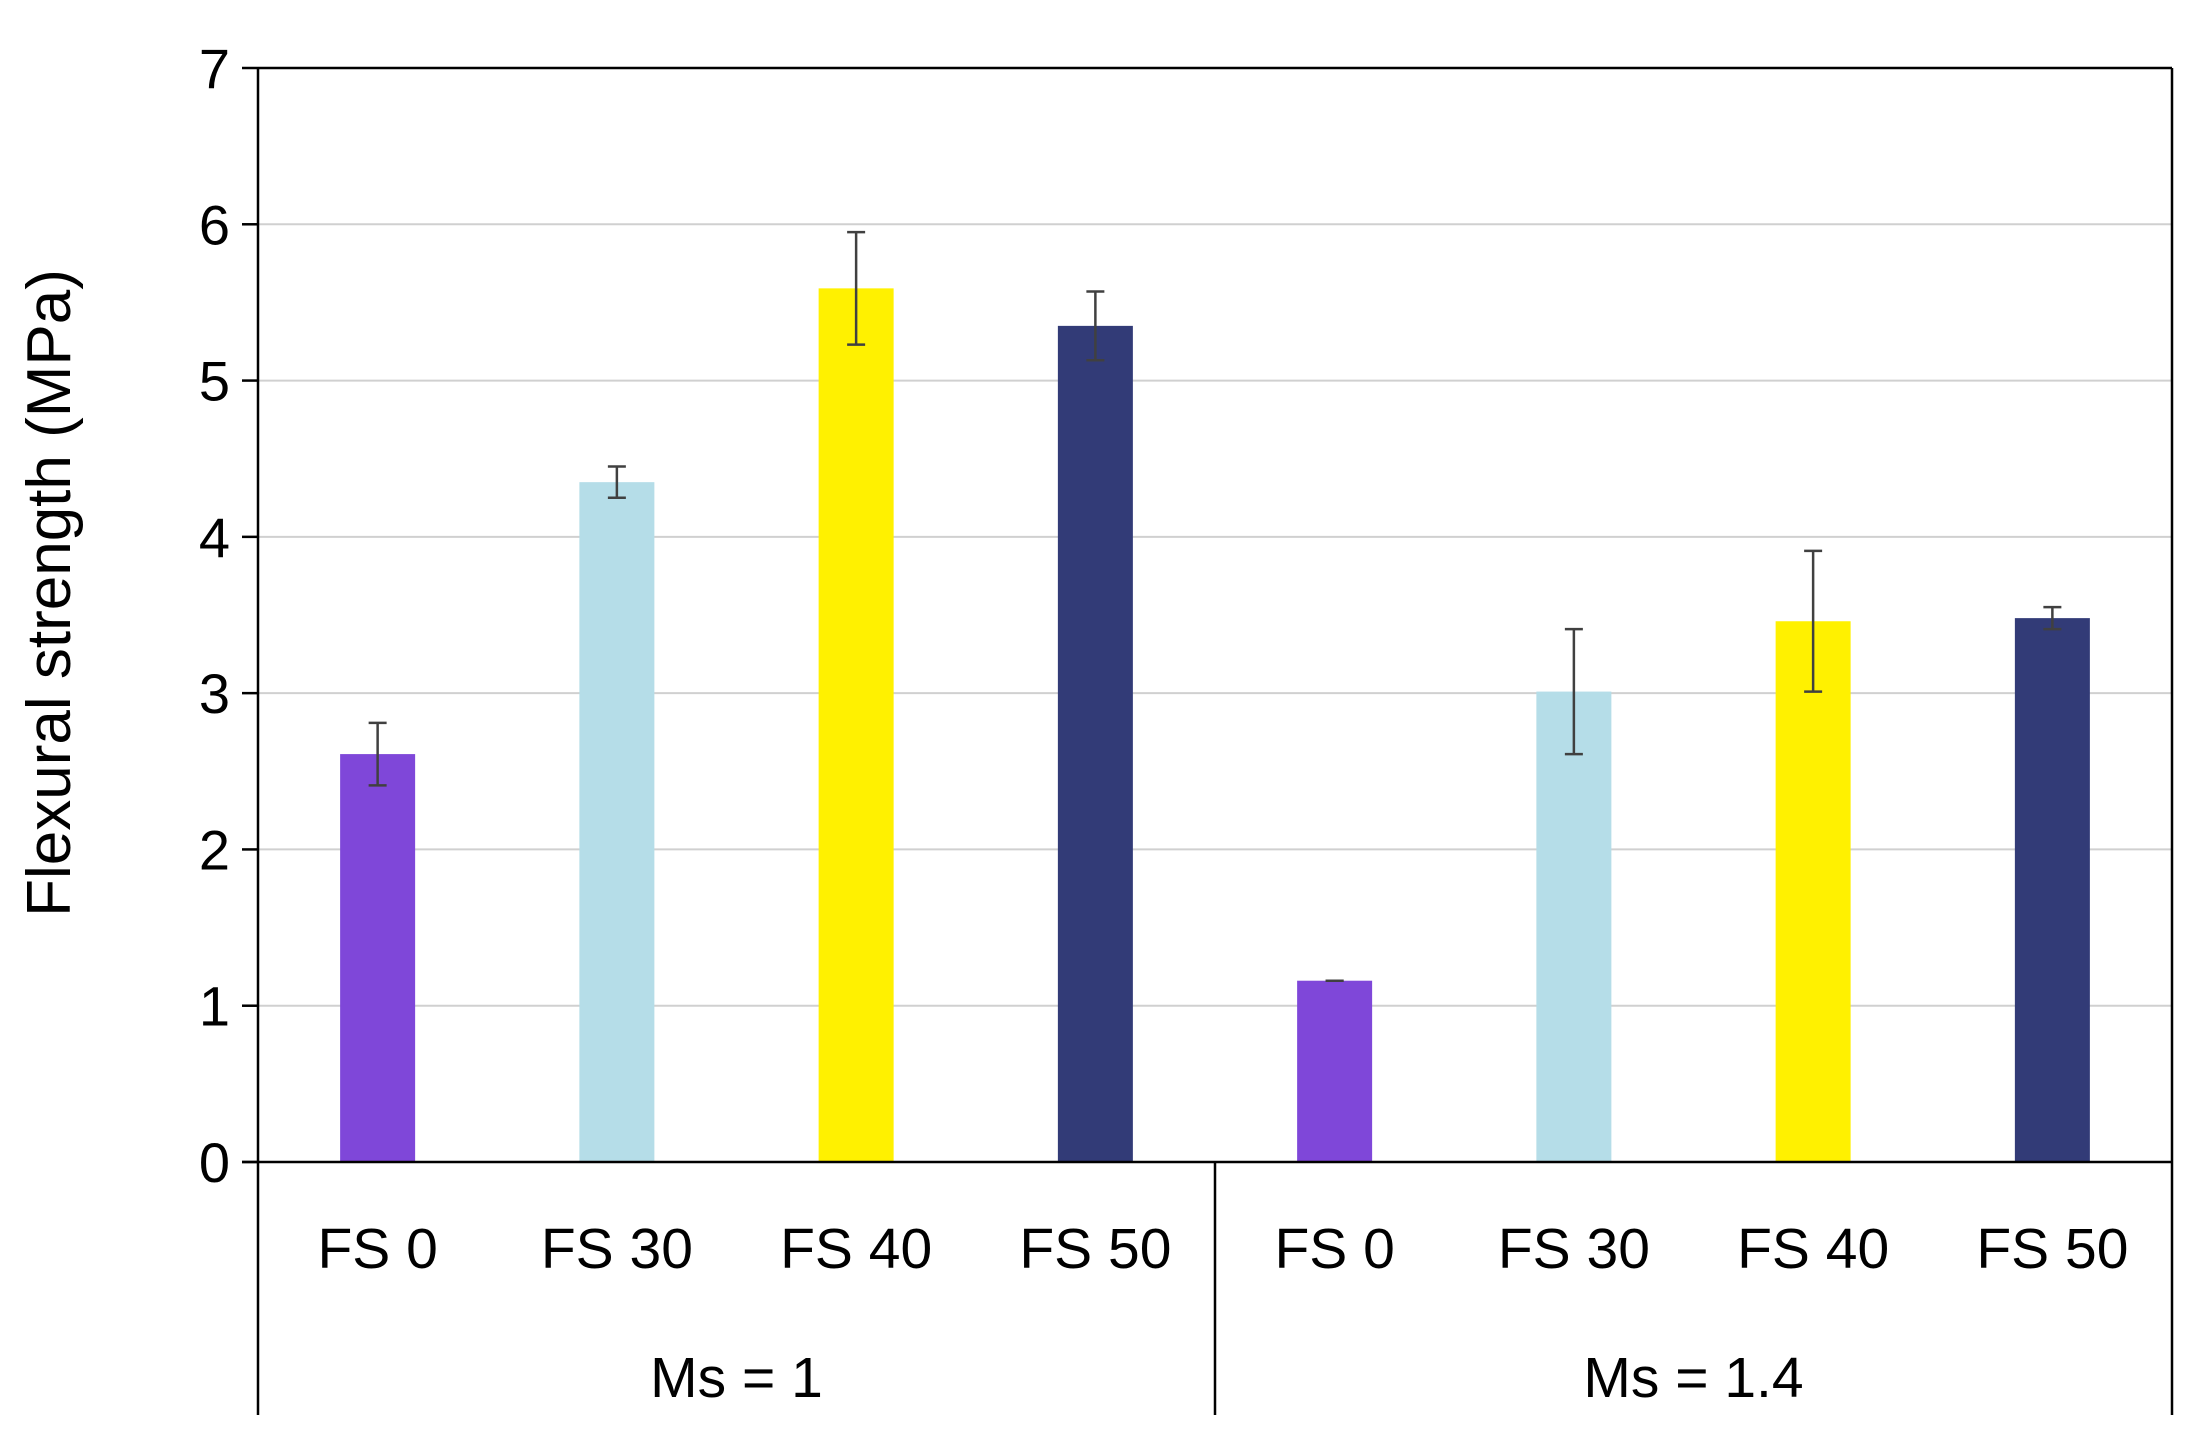  What do you see at coordinates (736, 1378) in the screenshot?
I see `x-group-label: Ms = 1` at bounding box center [736, 1378].